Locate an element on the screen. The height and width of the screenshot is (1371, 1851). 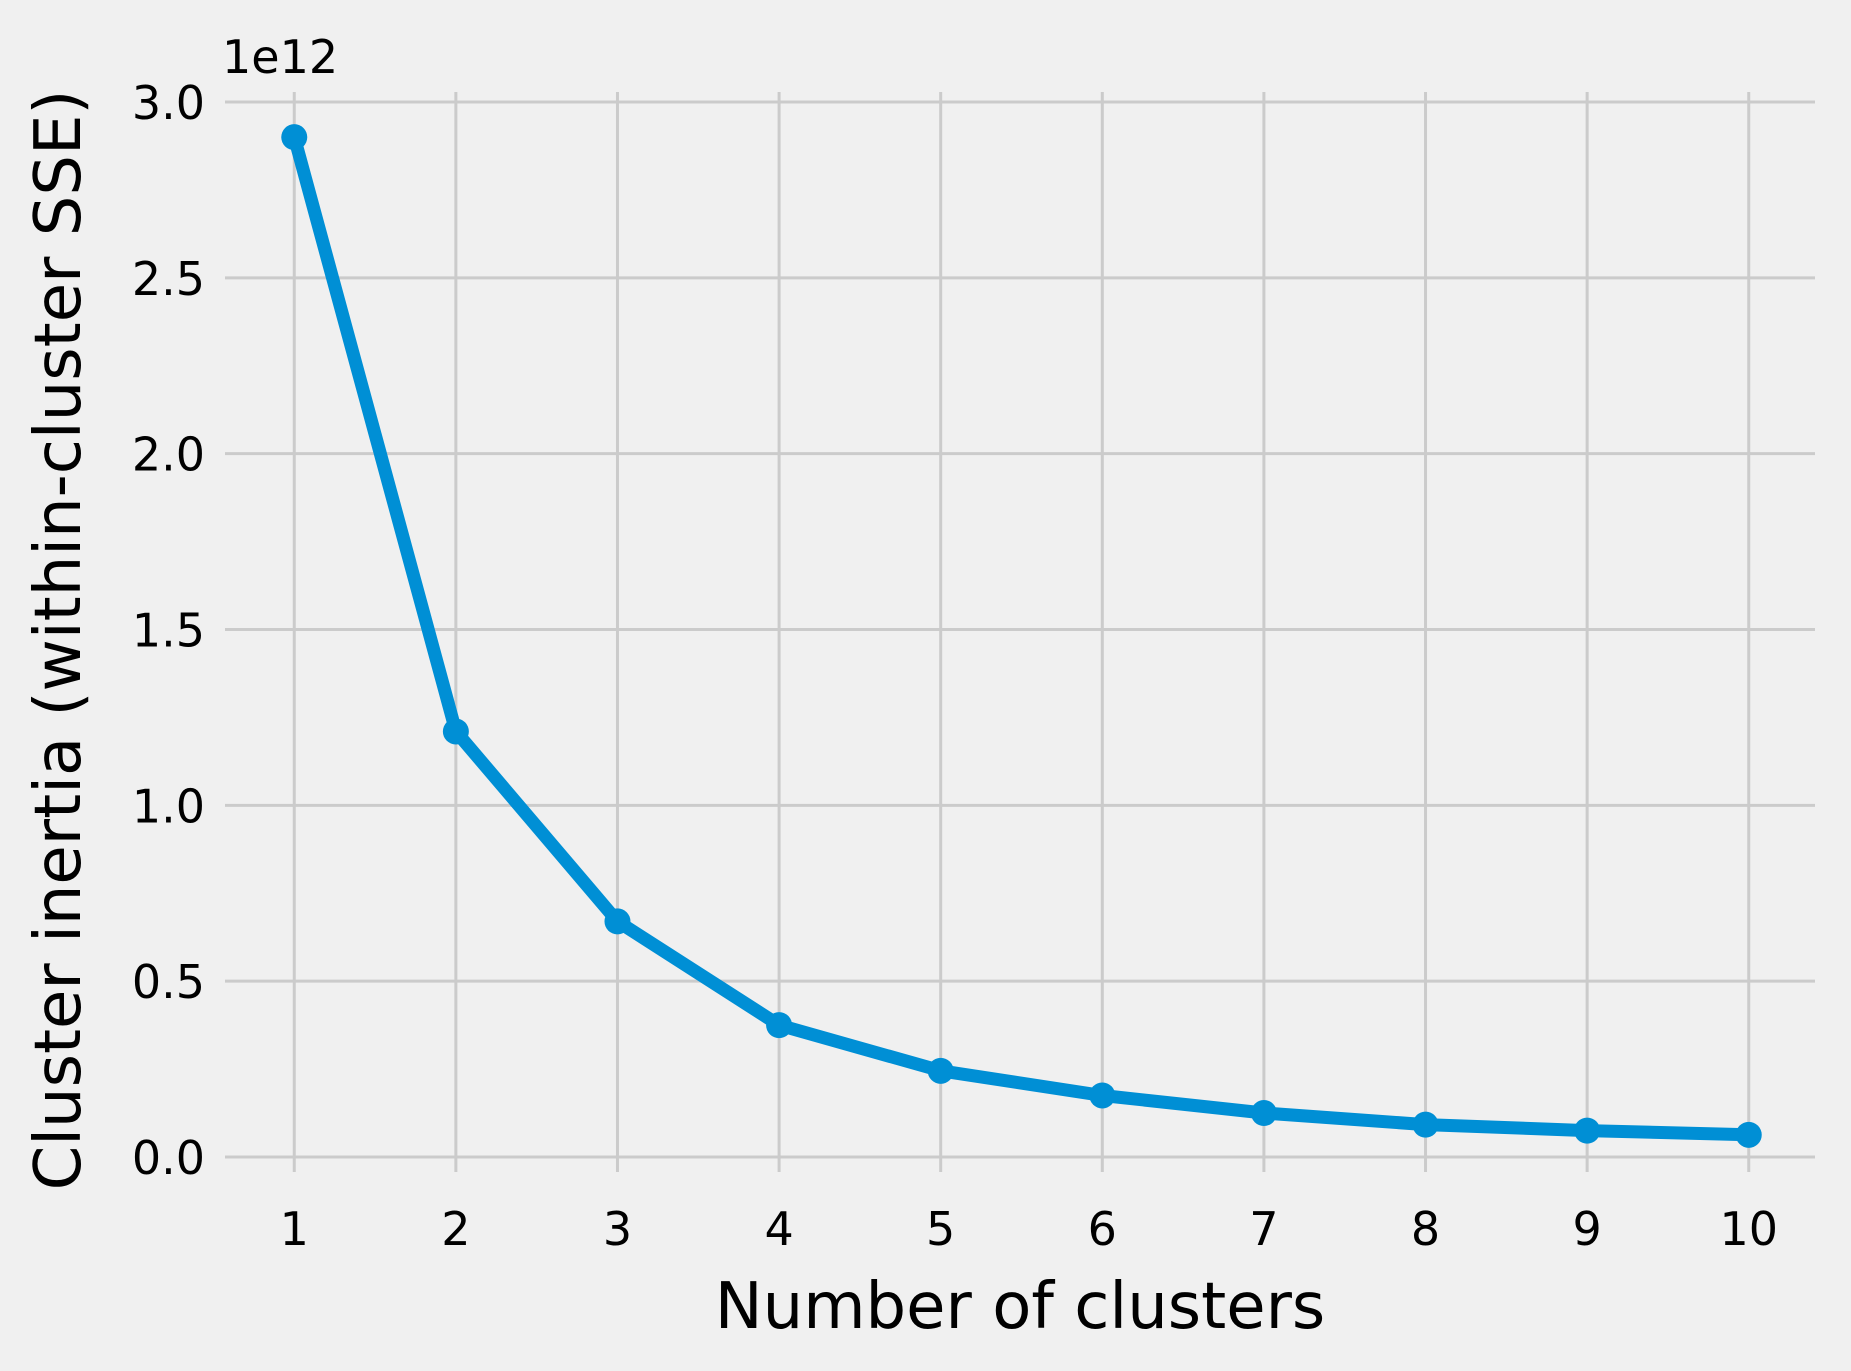
y-tick-label: 3.0 is located at coordinates (168, 103).